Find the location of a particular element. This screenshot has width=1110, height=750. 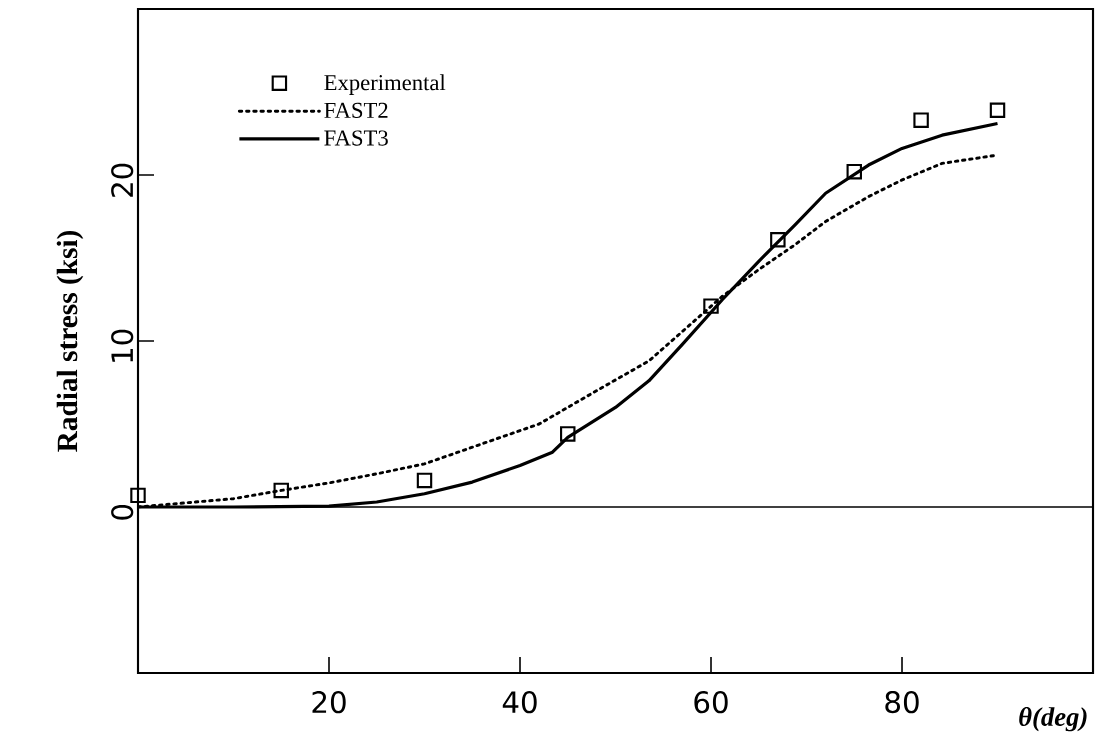

legend-label: Experimental is located at coordinates (385, 84).